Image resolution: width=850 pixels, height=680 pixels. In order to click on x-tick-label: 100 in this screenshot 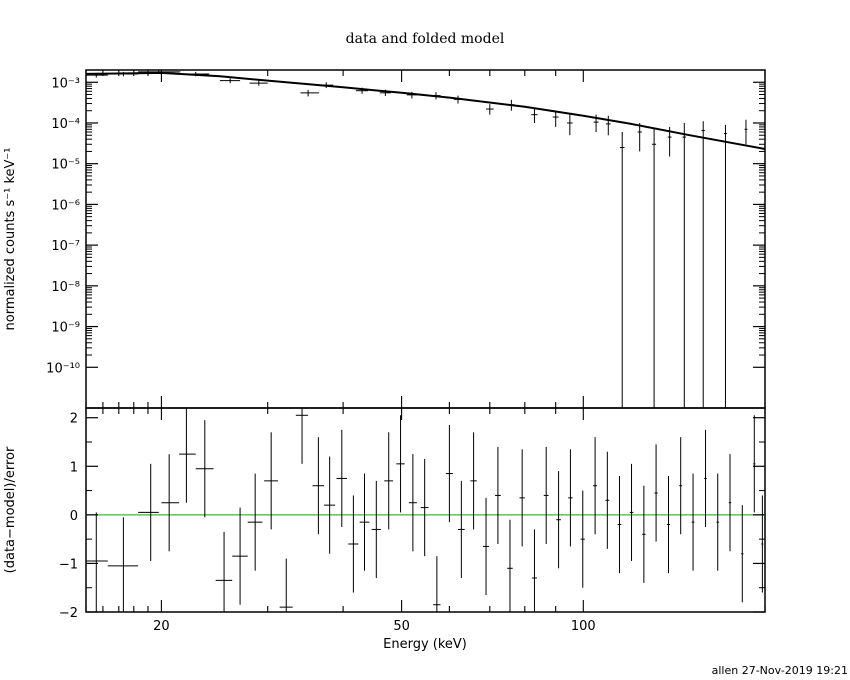, I will do `click(583, 626)`.